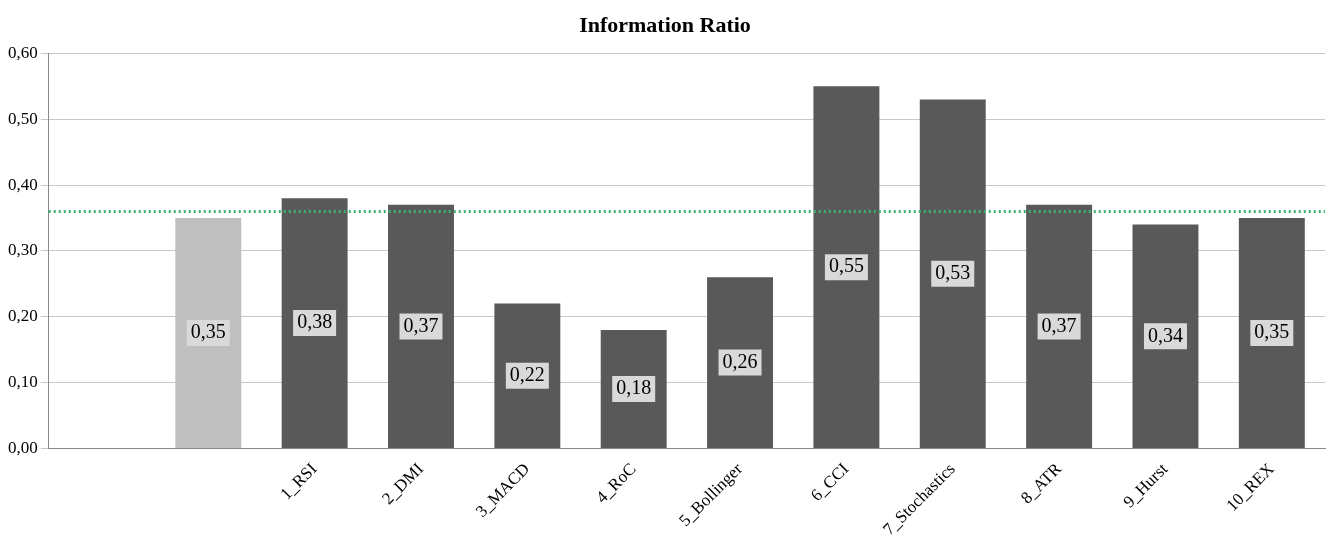  What do you see at coordinates (23, 447) in the screenshot?
I see `y-tick-label: 0,00` at bounding box center [23, 447].